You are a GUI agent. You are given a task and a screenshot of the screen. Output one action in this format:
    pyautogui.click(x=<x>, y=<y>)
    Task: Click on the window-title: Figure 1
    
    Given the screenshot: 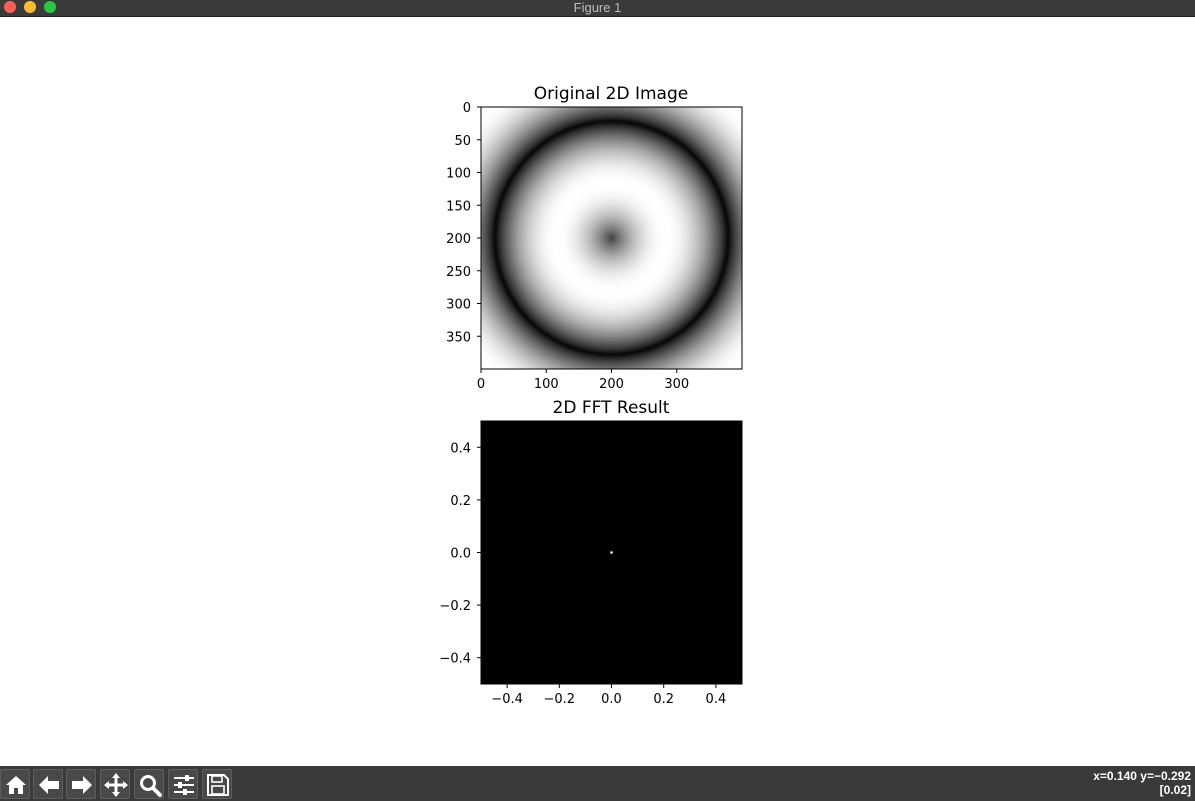 What is the action you would take?
    pyautogui.click(x=597, y=7)
    